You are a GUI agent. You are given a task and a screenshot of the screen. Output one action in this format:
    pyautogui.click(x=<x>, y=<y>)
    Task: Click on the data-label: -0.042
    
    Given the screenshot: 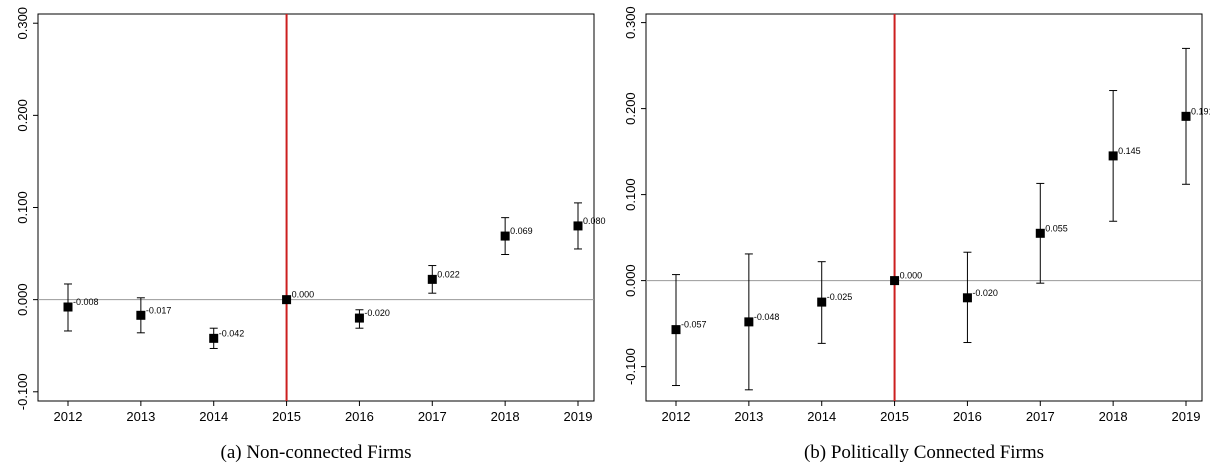 What is the action you would take?
    pyautogui.click(x=232, y=333)
    